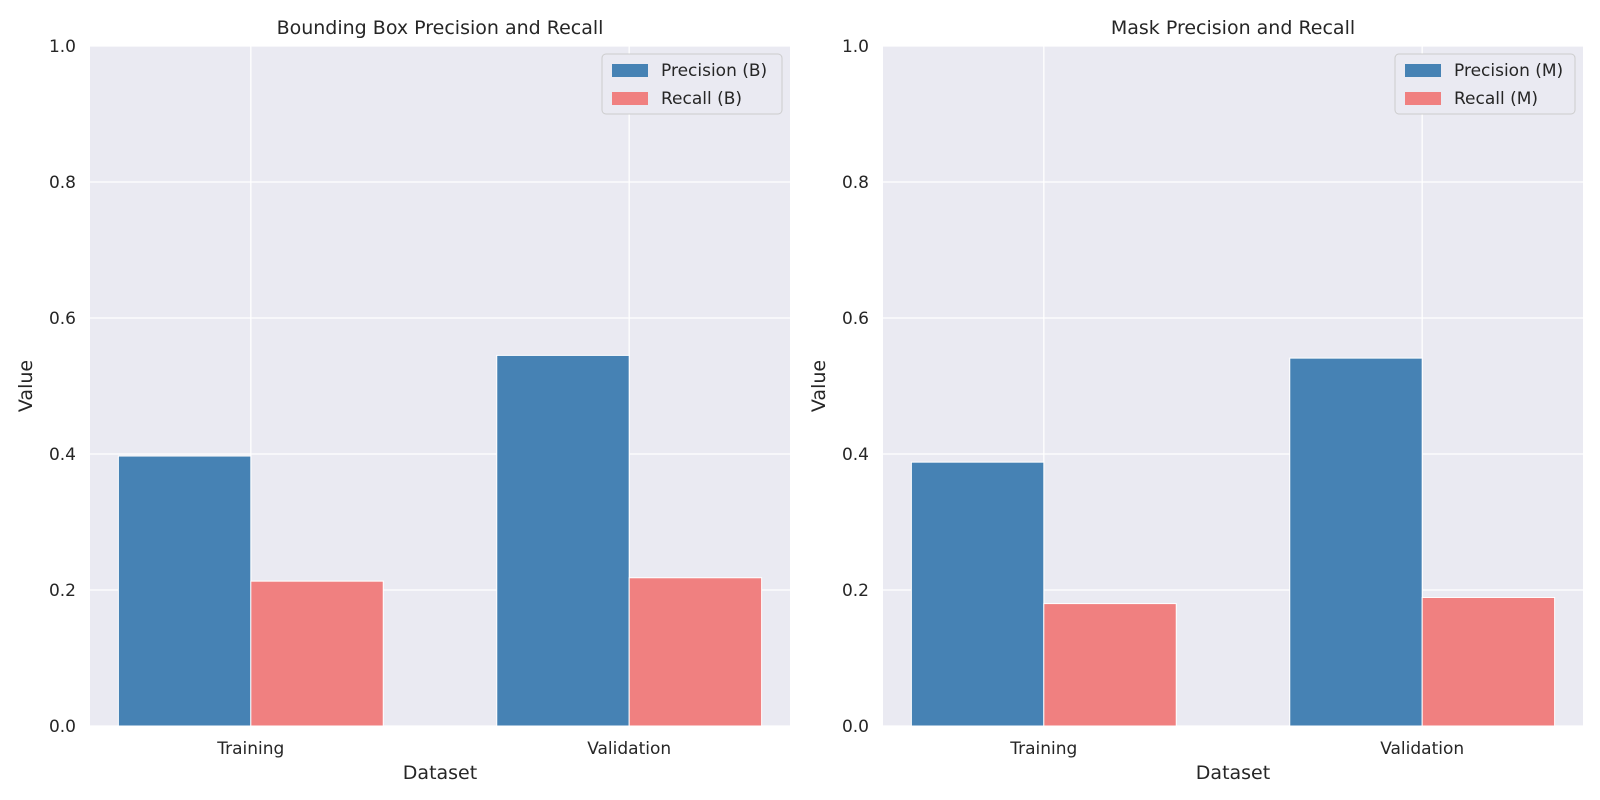  Describe the element at coordinates (714, 71) in the screenshot. I see `legend-label: Precision (B)` at that location.